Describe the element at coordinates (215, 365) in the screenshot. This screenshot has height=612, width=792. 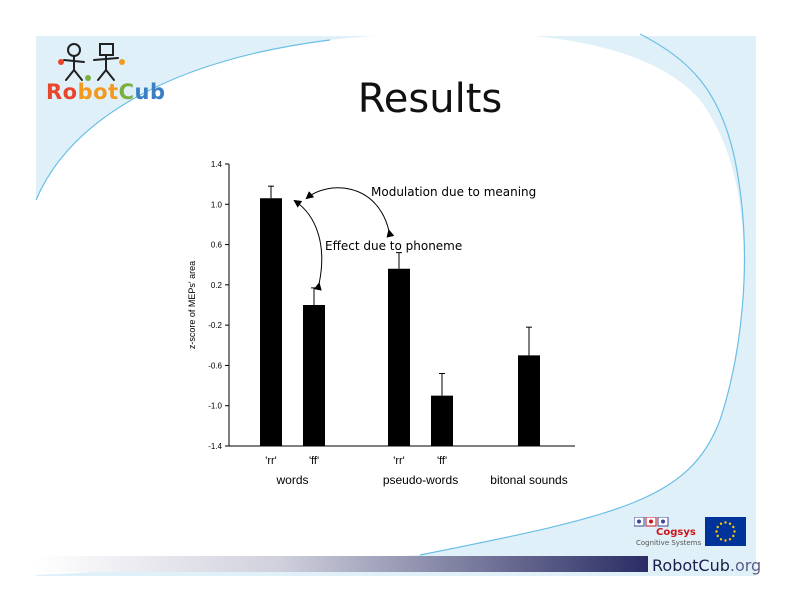
I see `y-tick-label: -0.6` at that location.